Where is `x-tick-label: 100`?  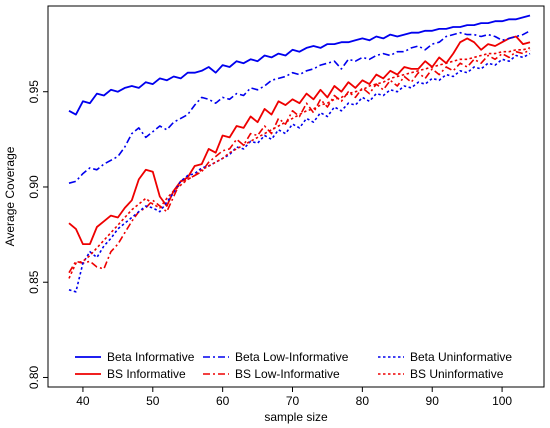
x-tick-label: 100 is located at coordinates (502, 401).